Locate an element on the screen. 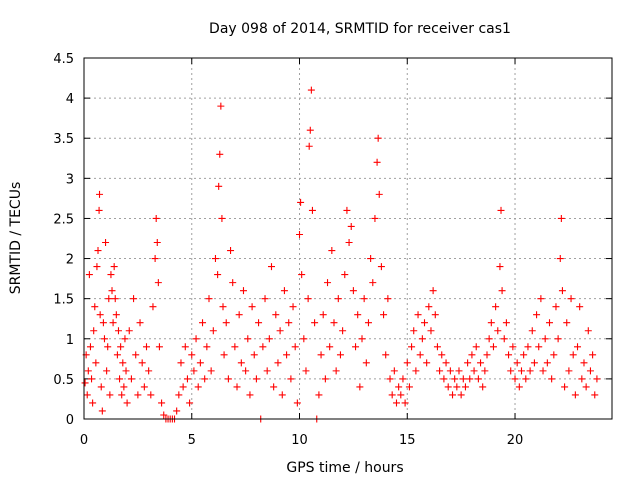 This screenshot has height=480, width=640. y-tick-label: 1 is located at coordinates (70, 340).